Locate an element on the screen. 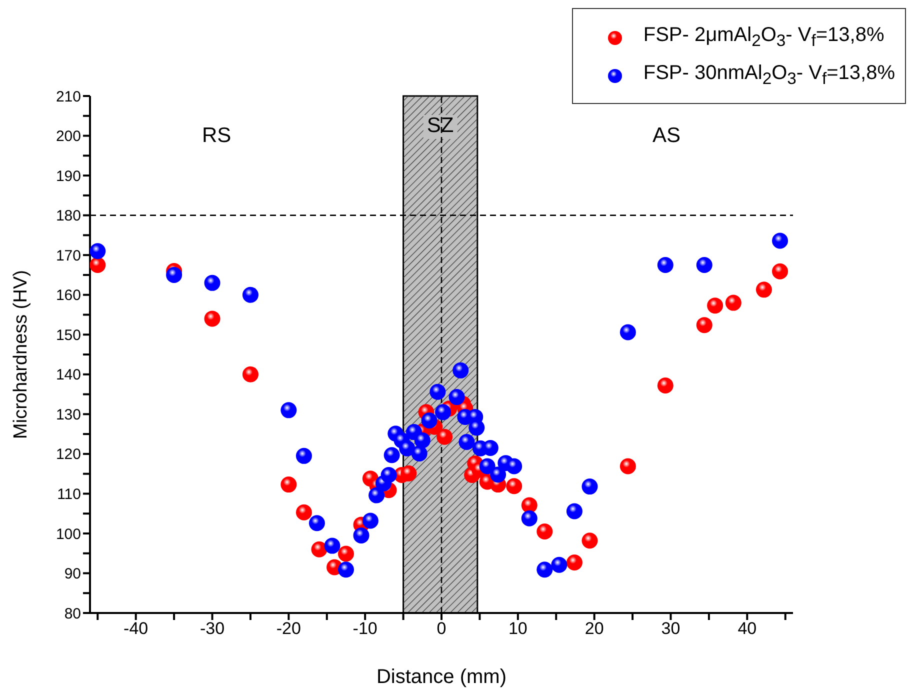  y-tick-label: 130 is located at coordinates (68, 415).